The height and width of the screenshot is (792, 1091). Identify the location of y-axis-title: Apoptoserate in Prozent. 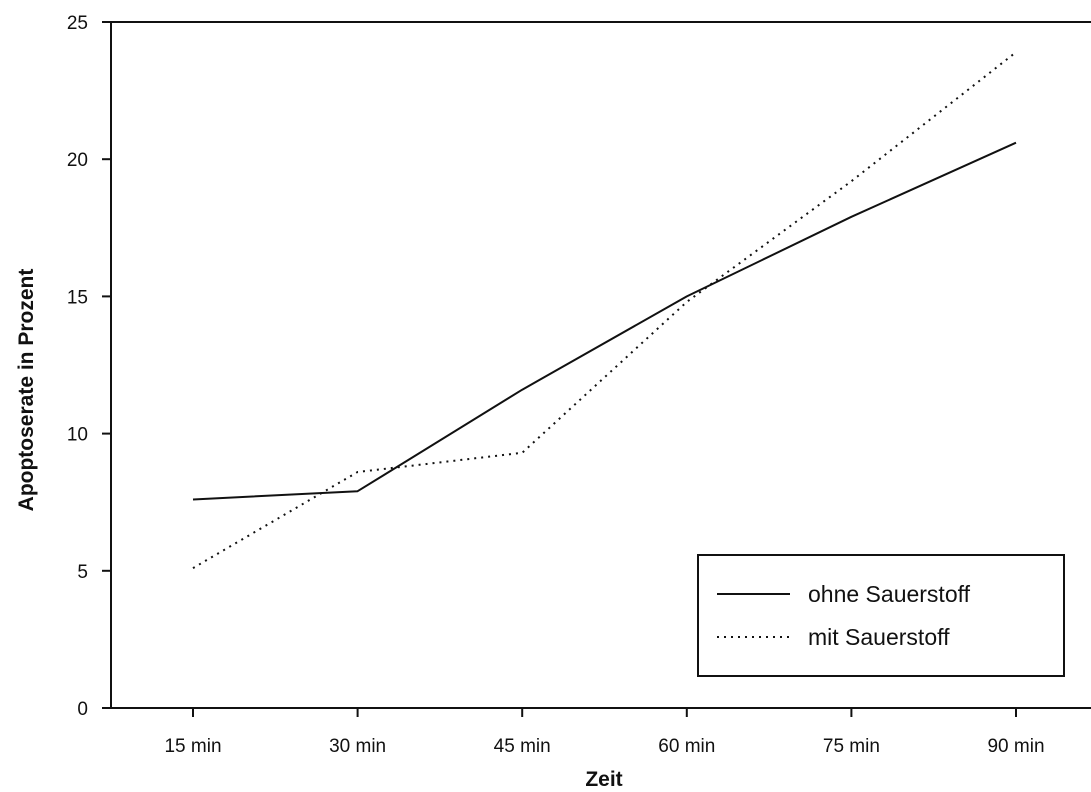
(26, 390).